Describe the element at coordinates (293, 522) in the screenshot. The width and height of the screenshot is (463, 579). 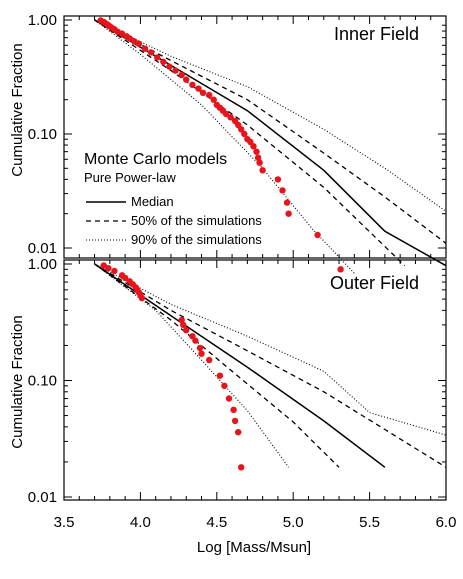
I see `x-tick-label: 5.0` at that location.